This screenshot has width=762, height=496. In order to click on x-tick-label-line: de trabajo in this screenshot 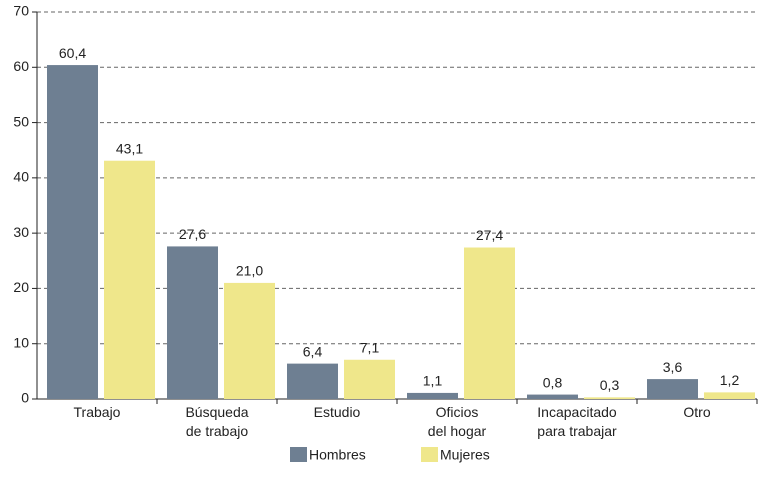, I will do `click(217, 431)`.